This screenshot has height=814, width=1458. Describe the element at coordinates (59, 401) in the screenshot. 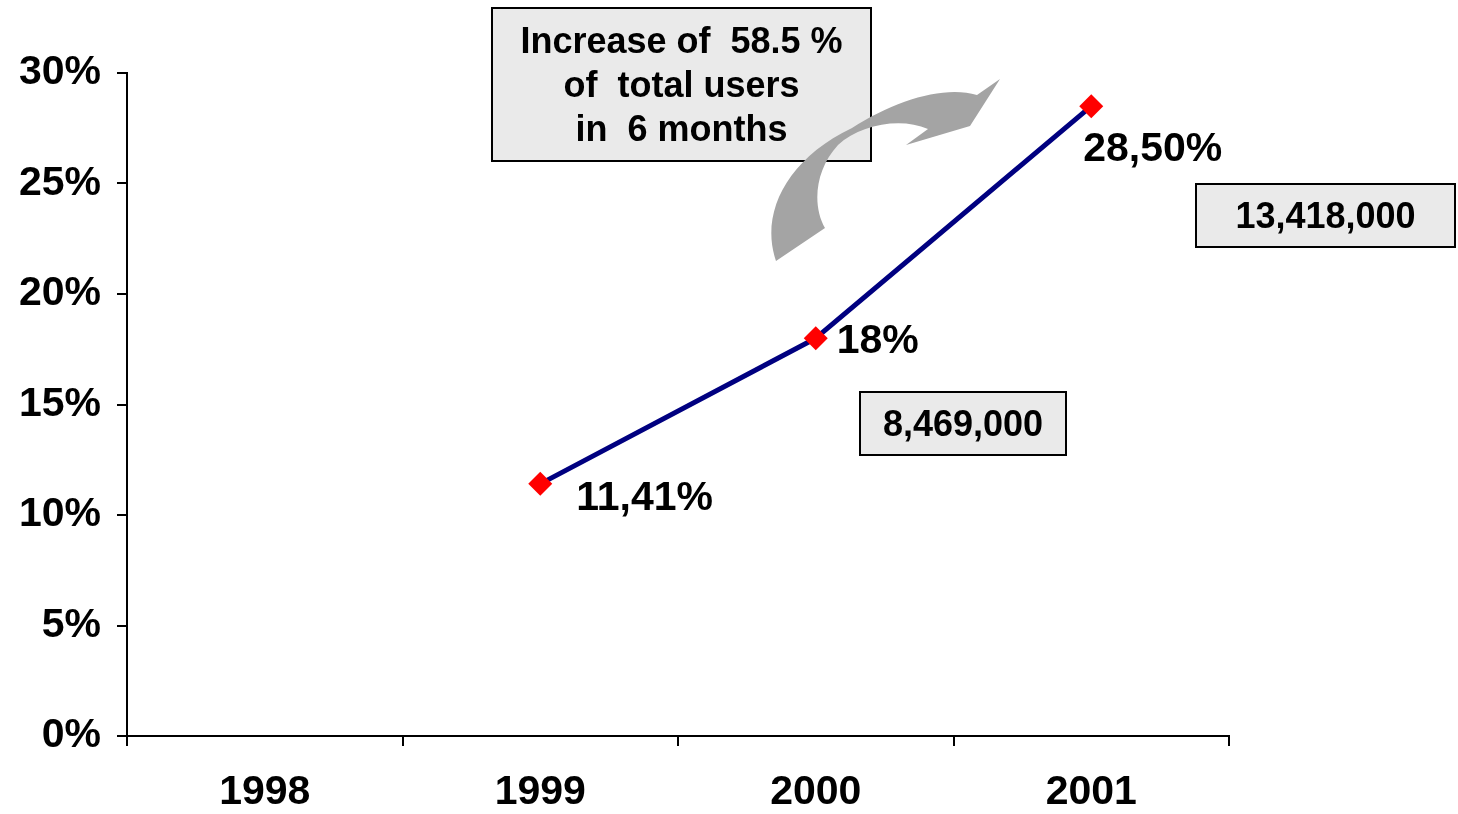

I see `y-tick-label: 15%` at that location.